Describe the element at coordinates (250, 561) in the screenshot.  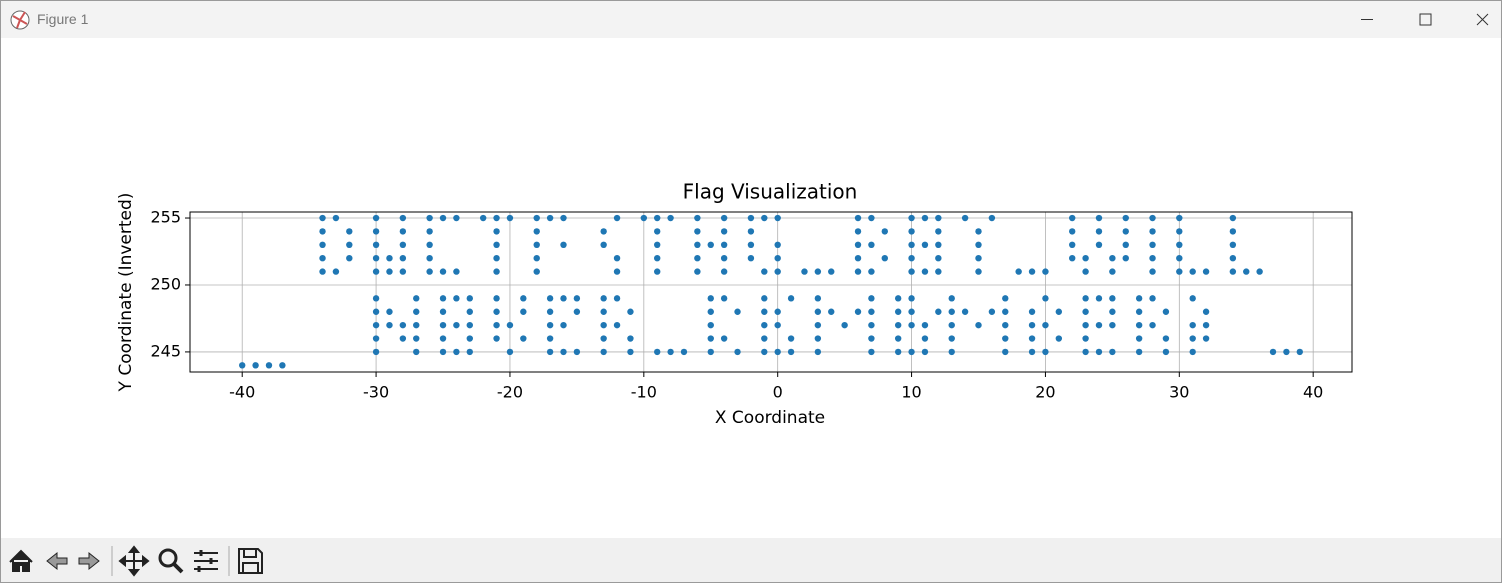
I see `save-button` at that location.